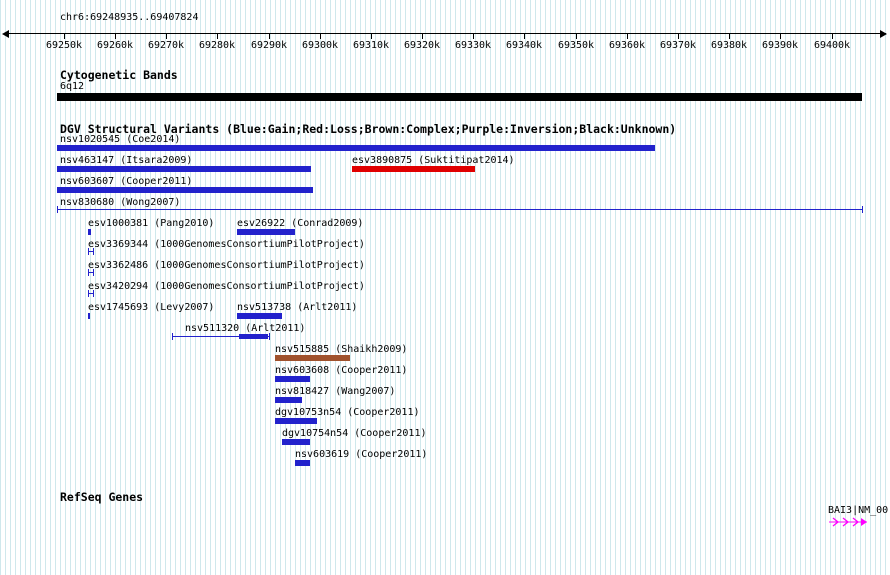 The width and height of the screenshot is (890, 575). What do you see at coordinates (320, 45) in the screenshot?
I see `ruler-tick-label: 69300k` at bounding box center [320, 45].